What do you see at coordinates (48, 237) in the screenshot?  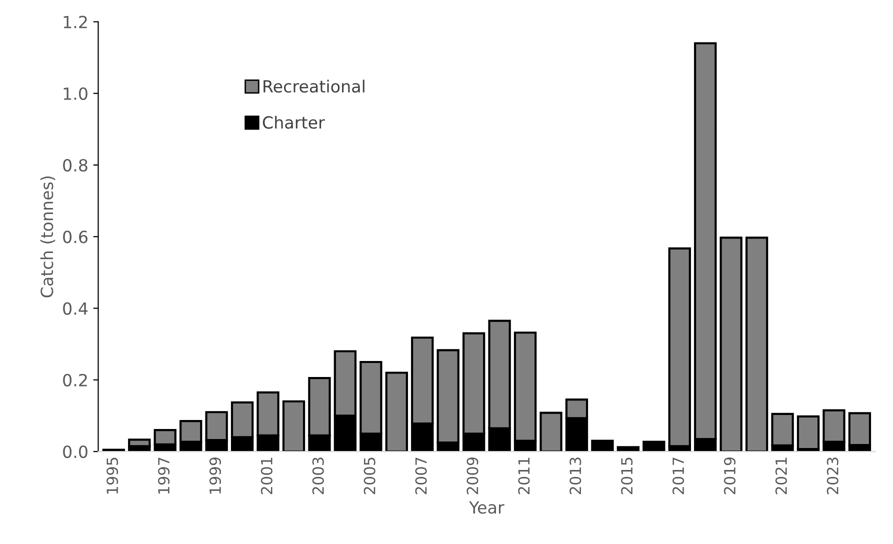 I see `y-axis-title: Catch (tonnes)` at bounding box center [48, 237].